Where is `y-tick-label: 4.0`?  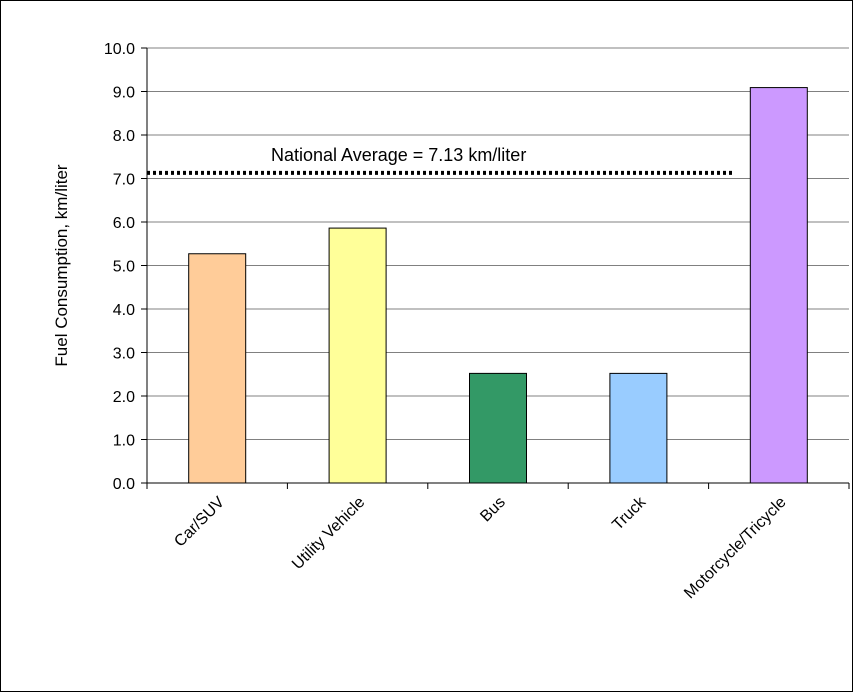
y-tick-label: 4.0 is located at coordinates (124, 310).